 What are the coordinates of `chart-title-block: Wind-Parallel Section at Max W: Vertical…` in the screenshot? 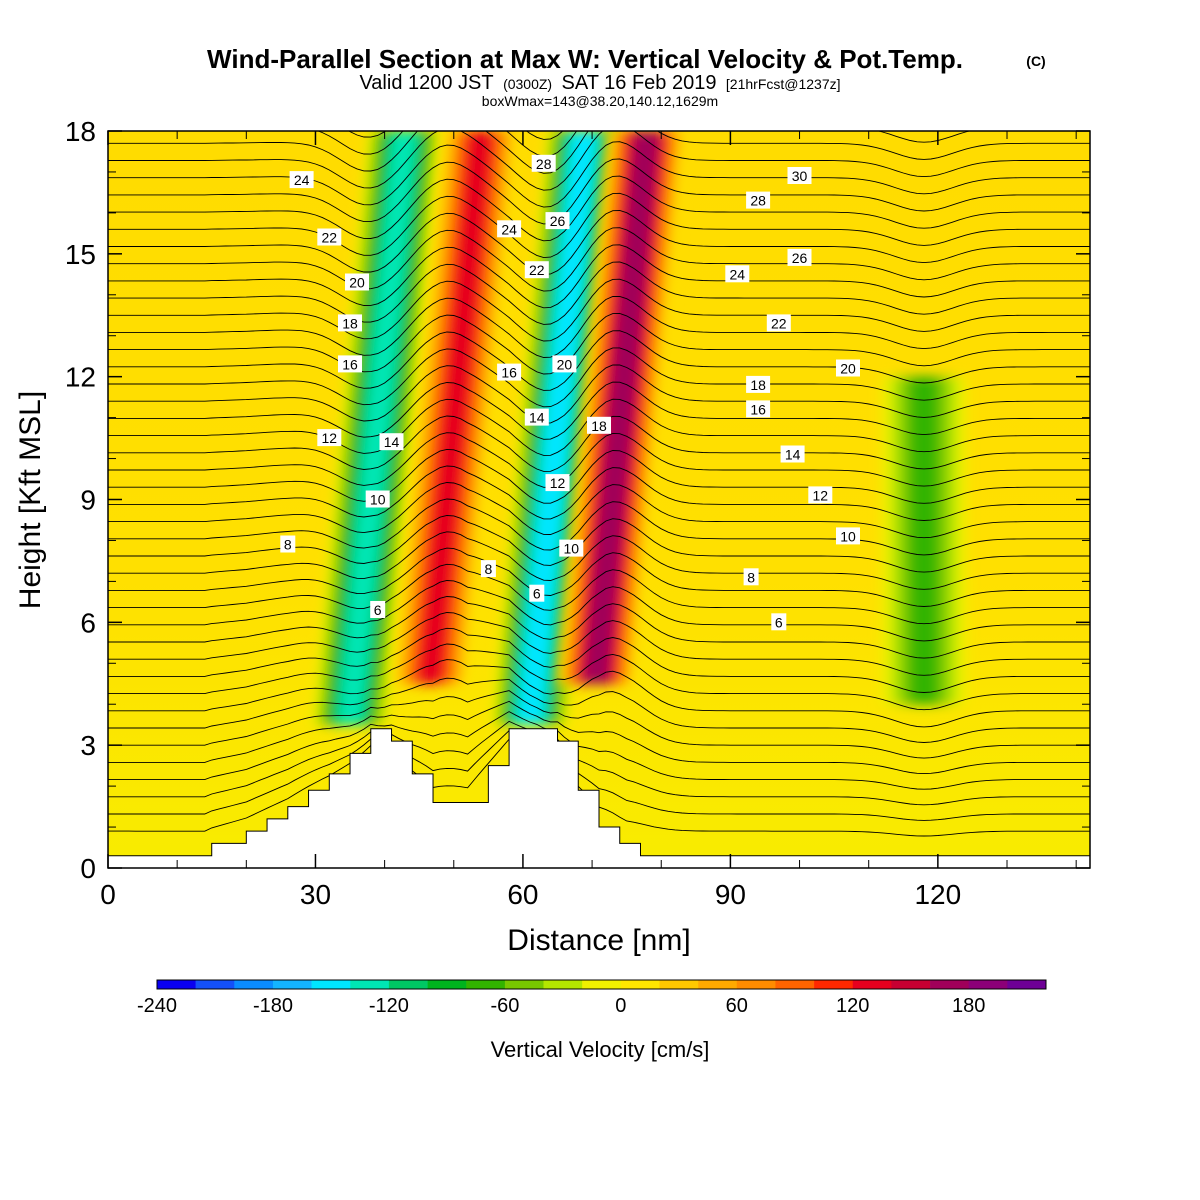 It's located at (626, 76).